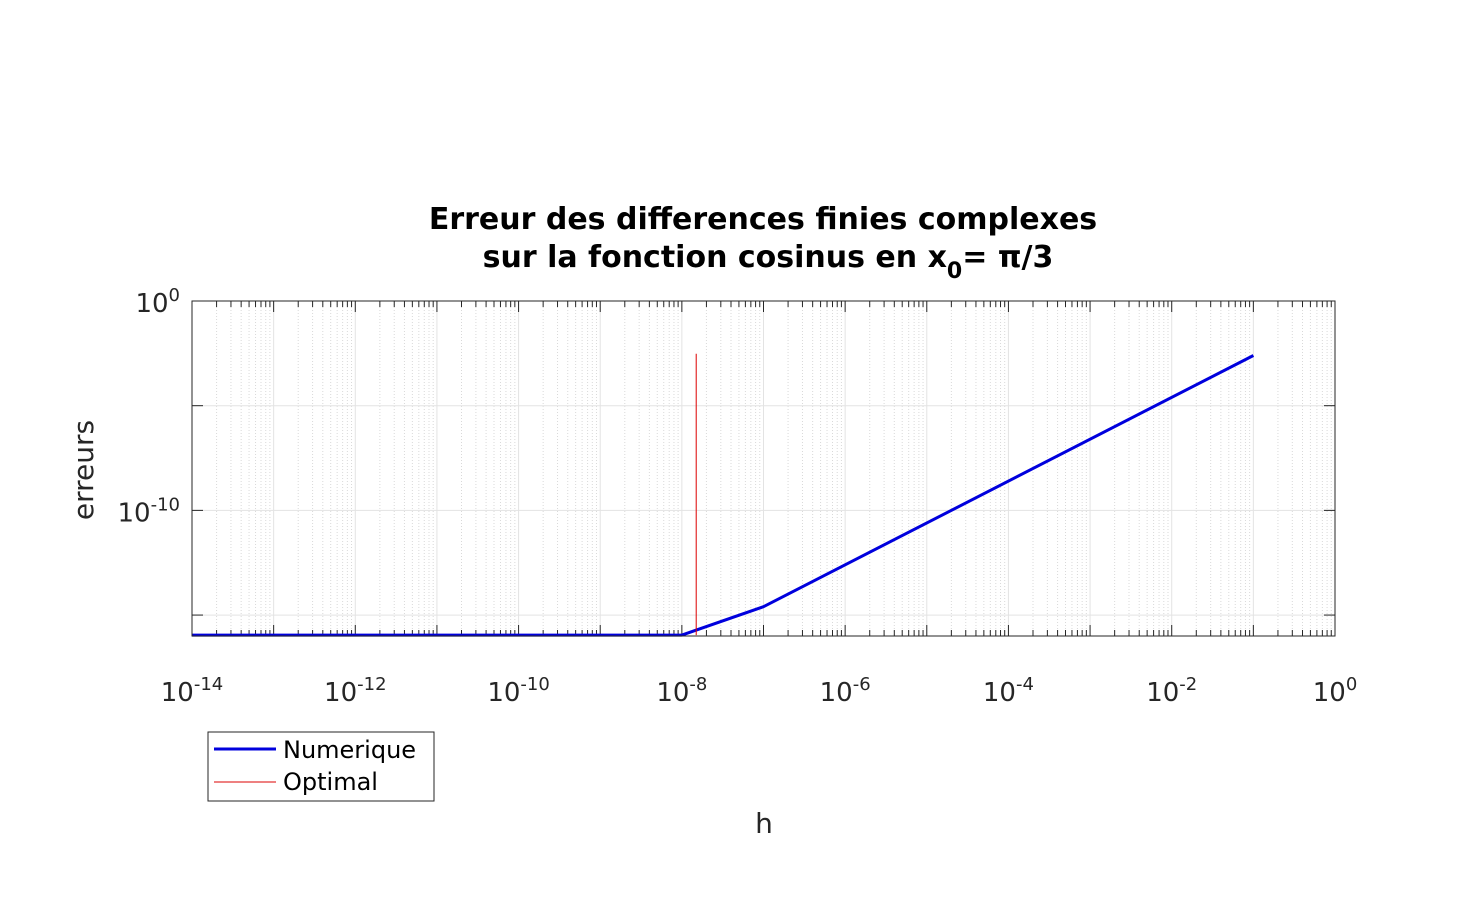  Describe the element at coordinates (1008, 691) in the screenshot. I see `x-tick-label: 10⁻⁴` at that location.